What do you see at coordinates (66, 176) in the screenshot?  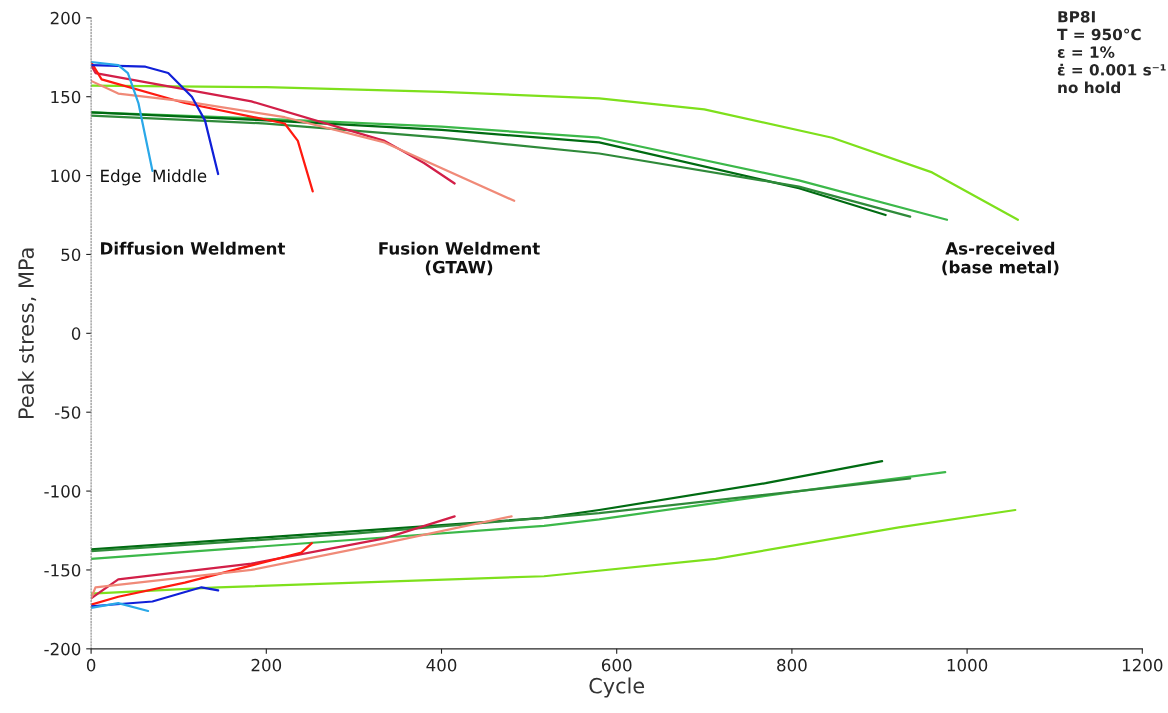 I see `y-tick-label: 100` at bounding box center [66, 176].